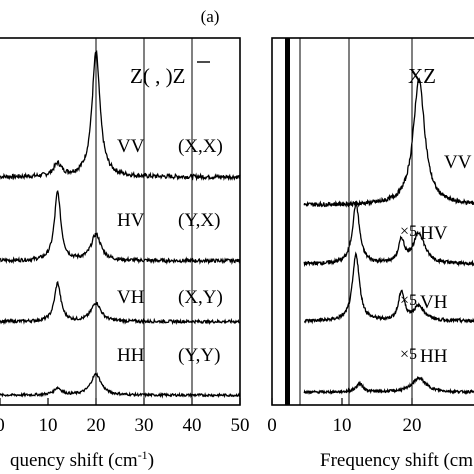  What do you see at coordinates (82, 459) in the screenshot?
I see `panel-a-xlabel: quency shift (cm-1)` at bounding box center [82, 459].